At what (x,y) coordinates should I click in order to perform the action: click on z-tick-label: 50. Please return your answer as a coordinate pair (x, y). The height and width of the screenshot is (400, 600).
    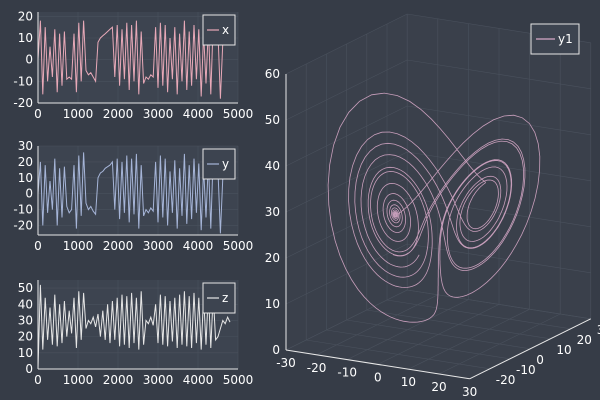
    Looking at the image, I should click on (272, 120).